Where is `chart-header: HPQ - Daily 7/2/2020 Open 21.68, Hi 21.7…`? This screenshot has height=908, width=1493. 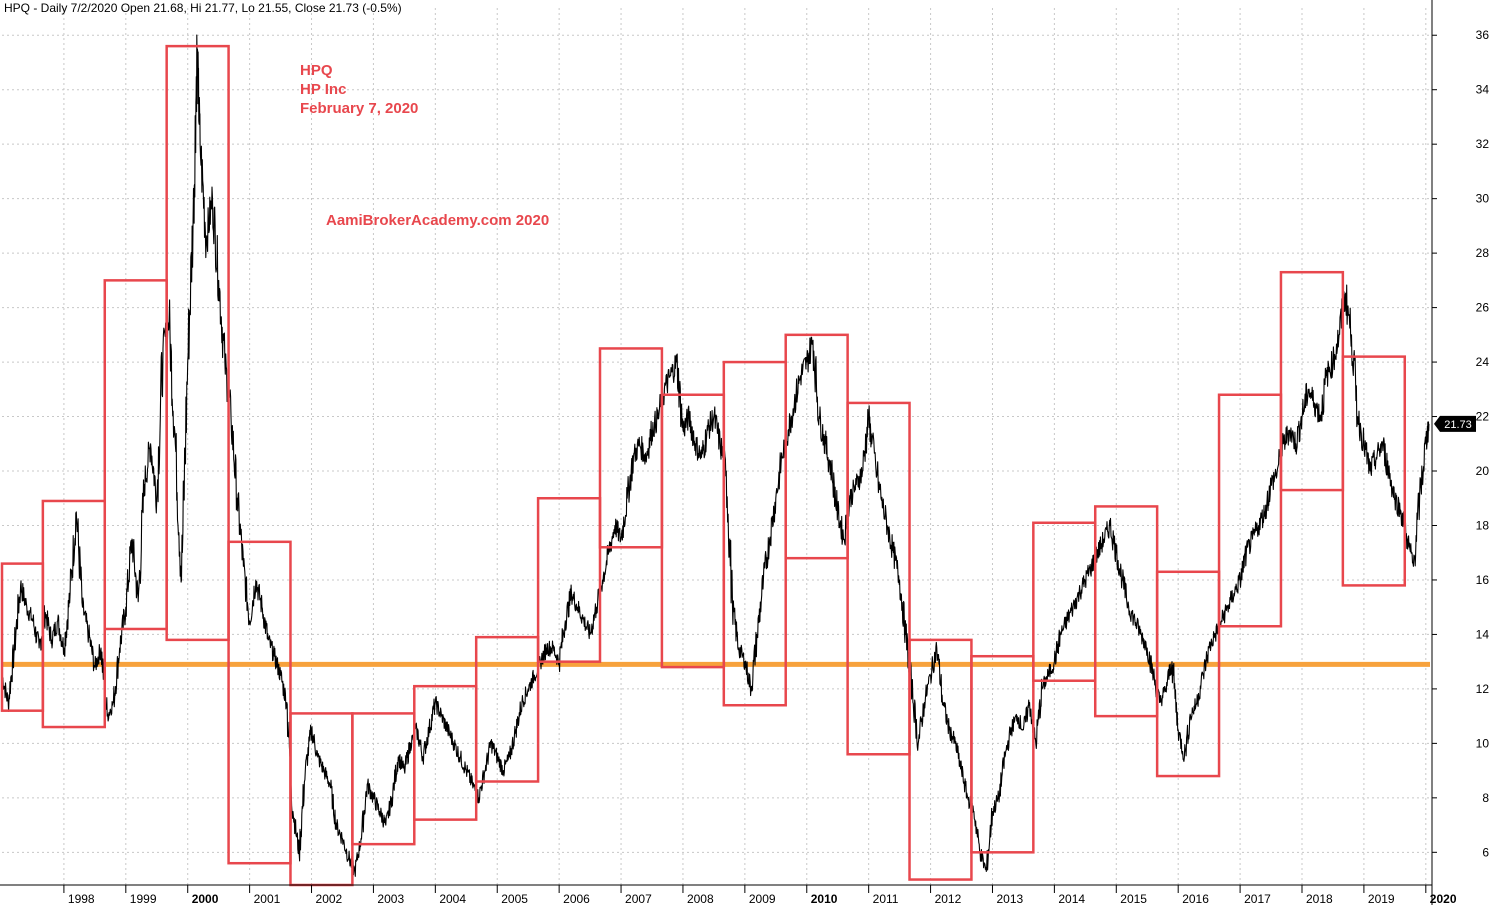
chart-header: HPQ - Daily 7/2/2020 Open 21.68, Hi 21.7… is located at coordinates (203, 8).